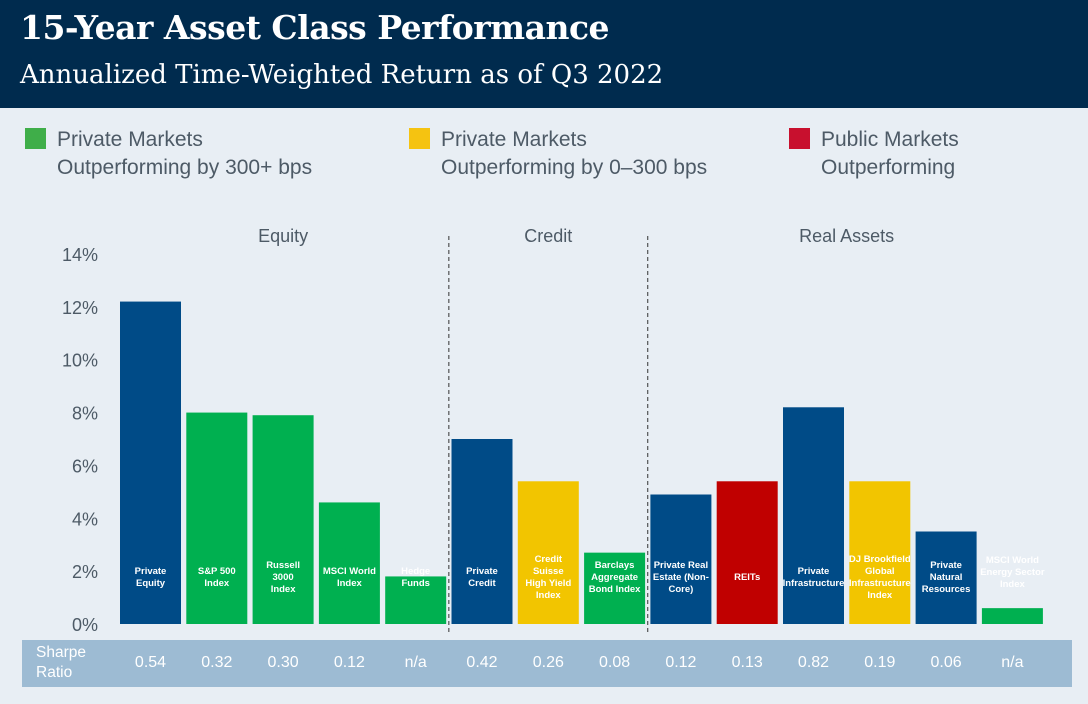  What do you see at coordinates (80, 361) in the screenshot?
I see `y-tick-label: 10%` at bounding box center [80, 361].